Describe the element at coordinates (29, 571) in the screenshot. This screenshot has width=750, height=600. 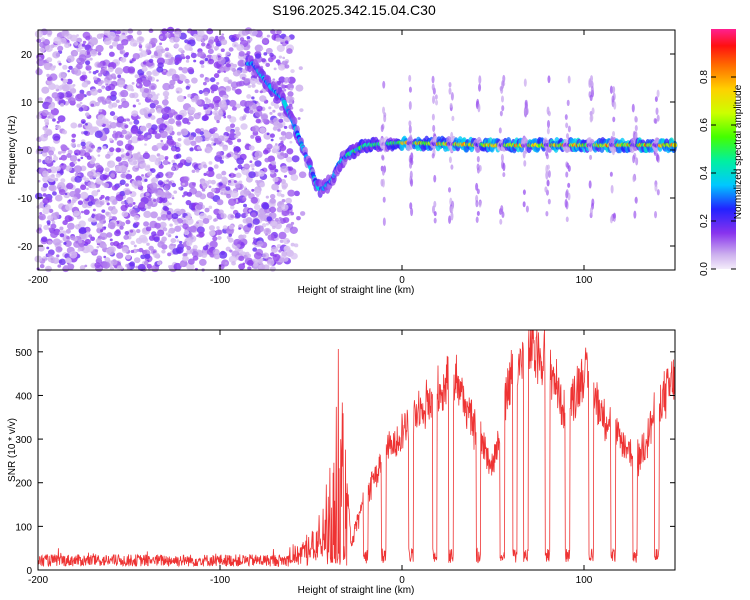
I see `y-tick-label: 0` at that location.